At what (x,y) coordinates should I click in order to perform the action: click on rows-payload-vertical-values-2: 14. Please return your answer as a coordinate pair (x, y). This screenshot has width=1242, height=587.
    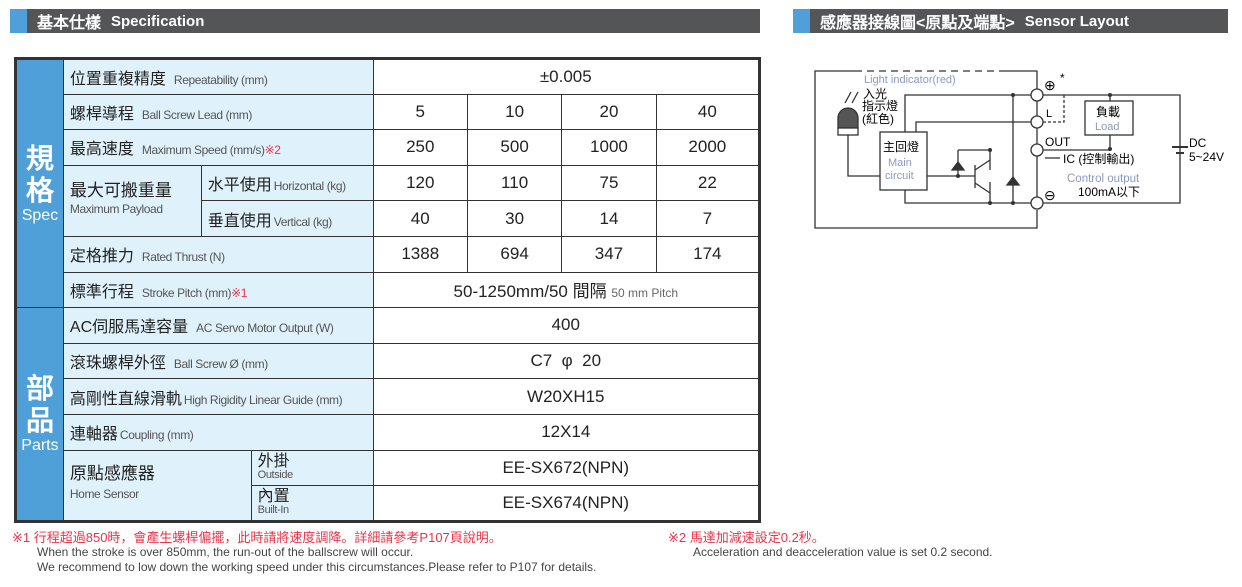
    Looking at the image, I should click on (609, 218).